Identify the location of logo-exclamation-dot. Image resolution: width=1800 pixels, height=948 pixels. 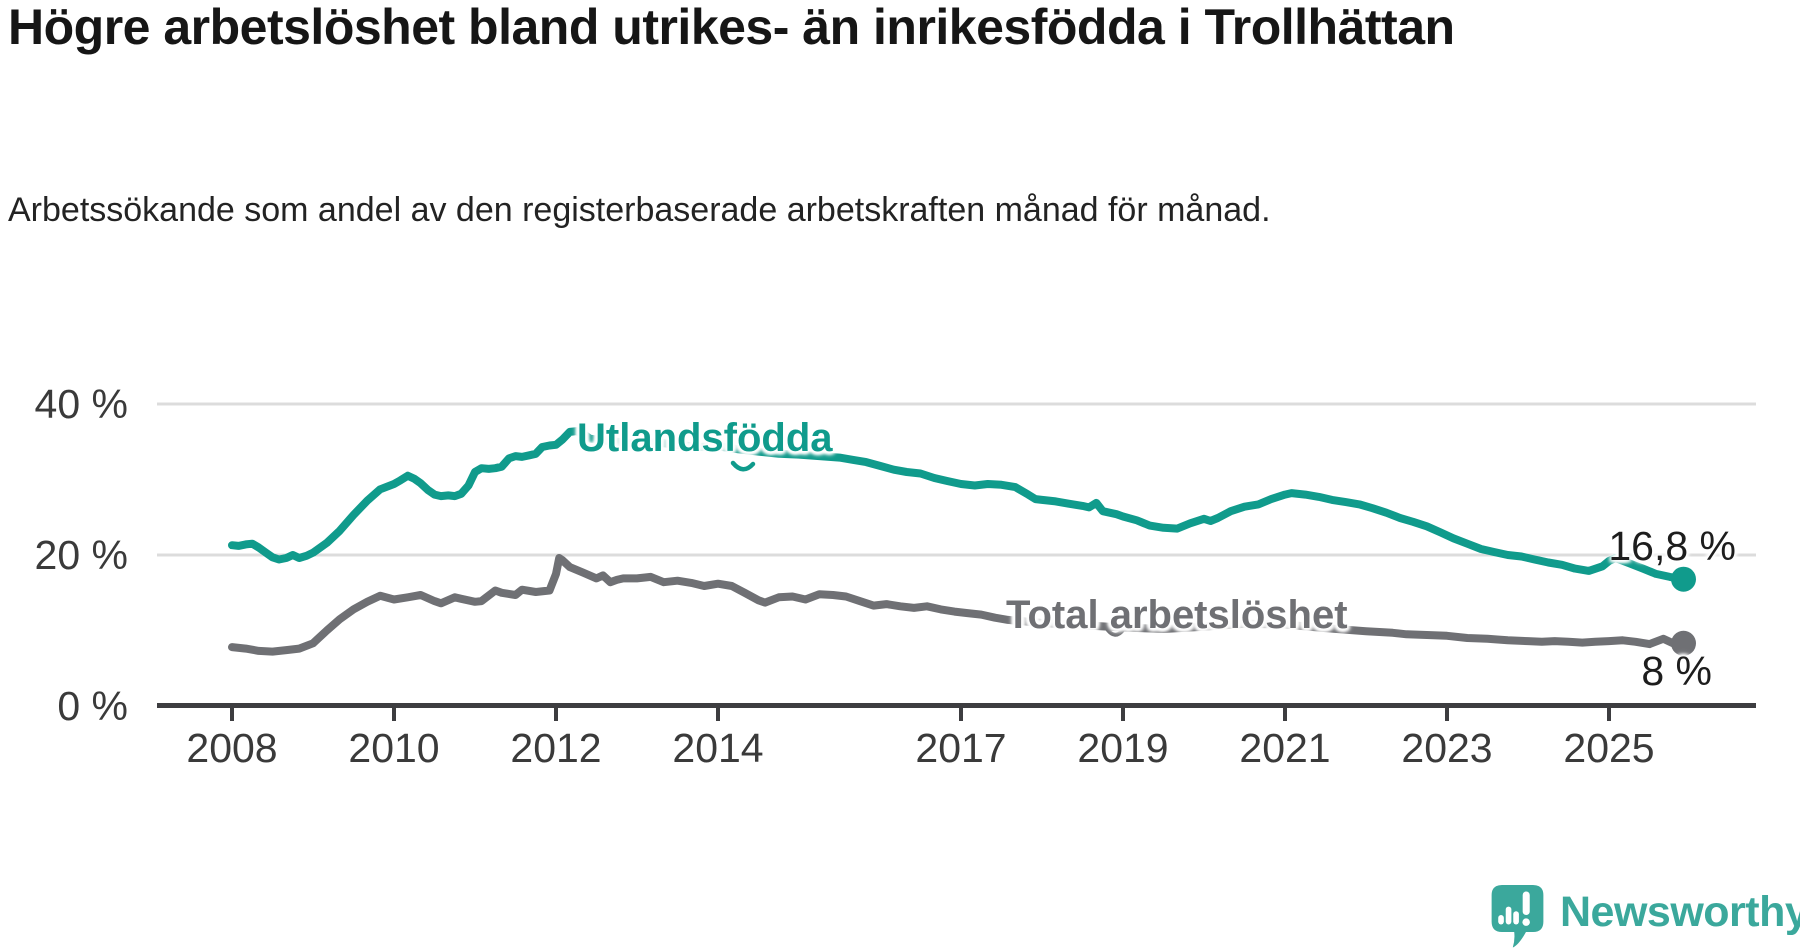
(1526, 922).